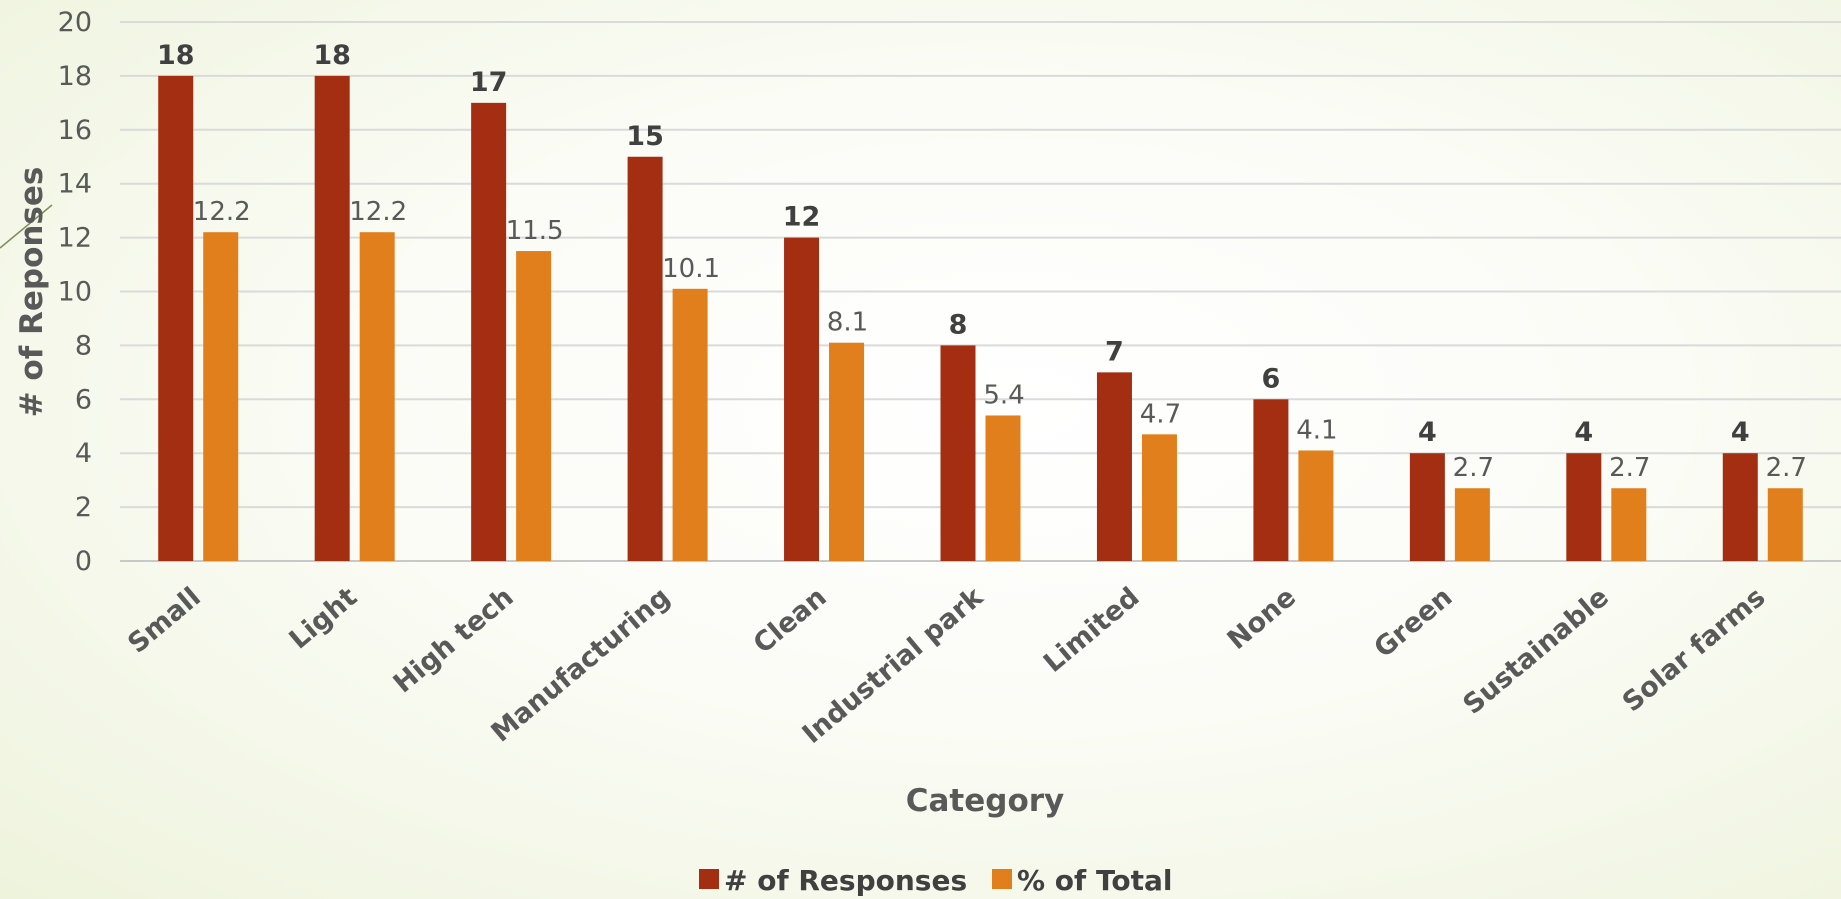  What do you see at coordinates (691, 269) in the screenshot?
I see `data-label-percent: 10.1` at bounding box center [691, 269].